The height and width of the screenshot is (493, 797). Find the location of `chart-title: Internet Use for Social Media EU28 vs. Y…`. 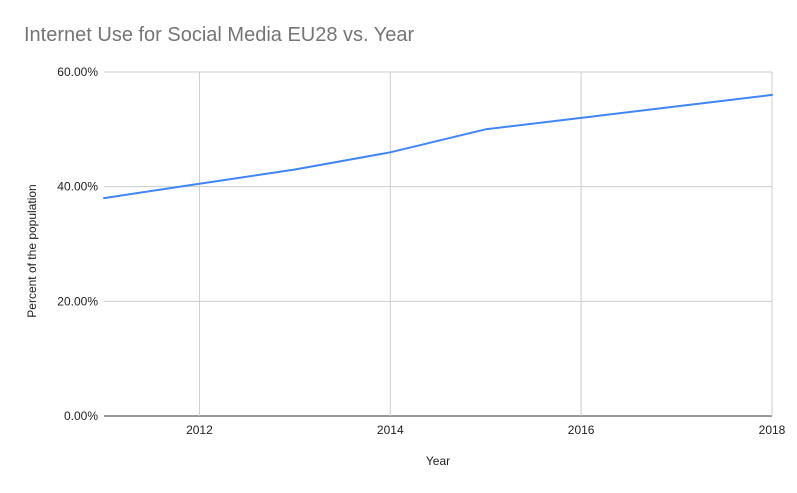

chart-title: Internet Use for Social Media EU28 vs. Y… is located at coordinates (219, 35).